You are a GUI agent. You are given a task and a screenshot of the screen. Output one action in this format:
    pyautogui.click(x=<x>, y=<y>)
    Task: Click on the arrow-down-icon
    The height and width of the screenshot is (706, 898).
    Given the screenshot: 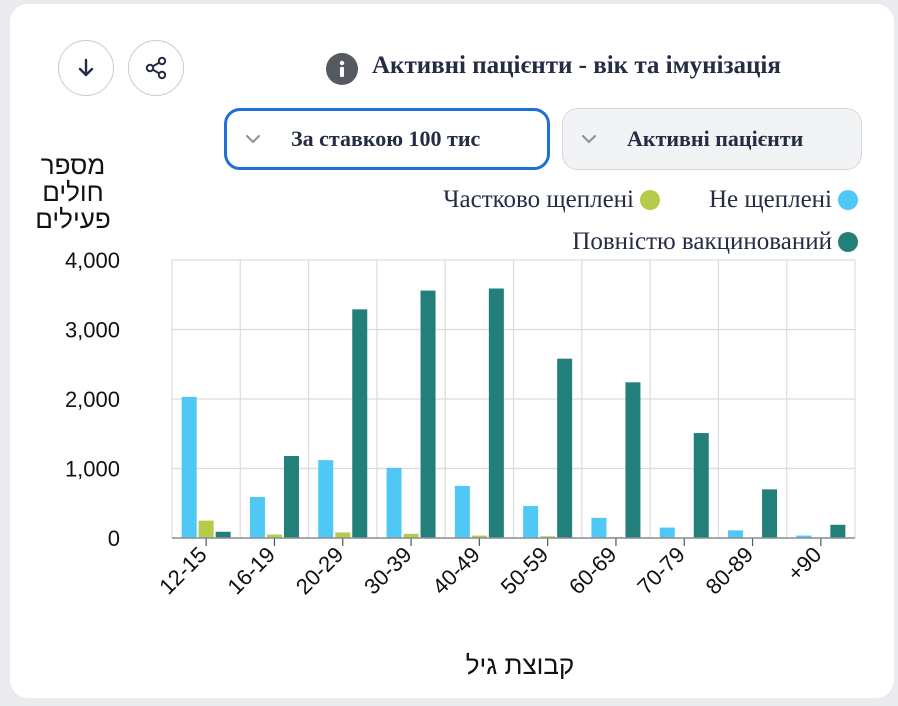 What is the action you would take?
    pyautogui.click(x=86, y=67)
    